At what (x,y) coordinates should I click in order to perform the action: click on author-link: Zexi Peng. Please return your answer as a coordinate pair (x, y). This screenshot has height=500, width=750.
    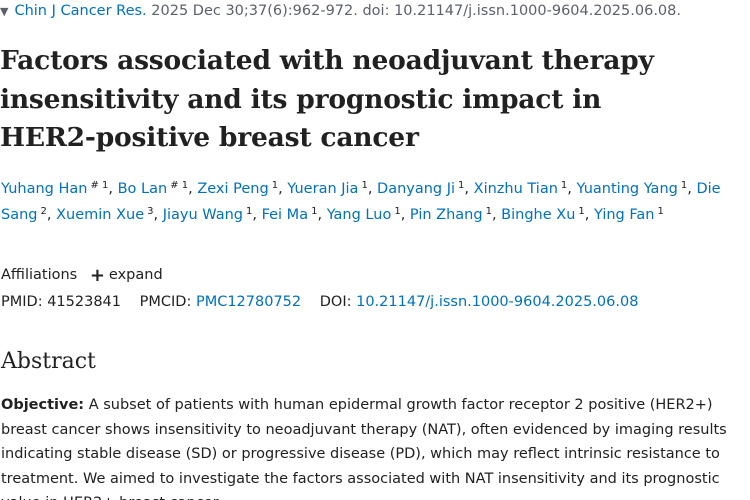
    Looking at the image, I should click on (233, 189).